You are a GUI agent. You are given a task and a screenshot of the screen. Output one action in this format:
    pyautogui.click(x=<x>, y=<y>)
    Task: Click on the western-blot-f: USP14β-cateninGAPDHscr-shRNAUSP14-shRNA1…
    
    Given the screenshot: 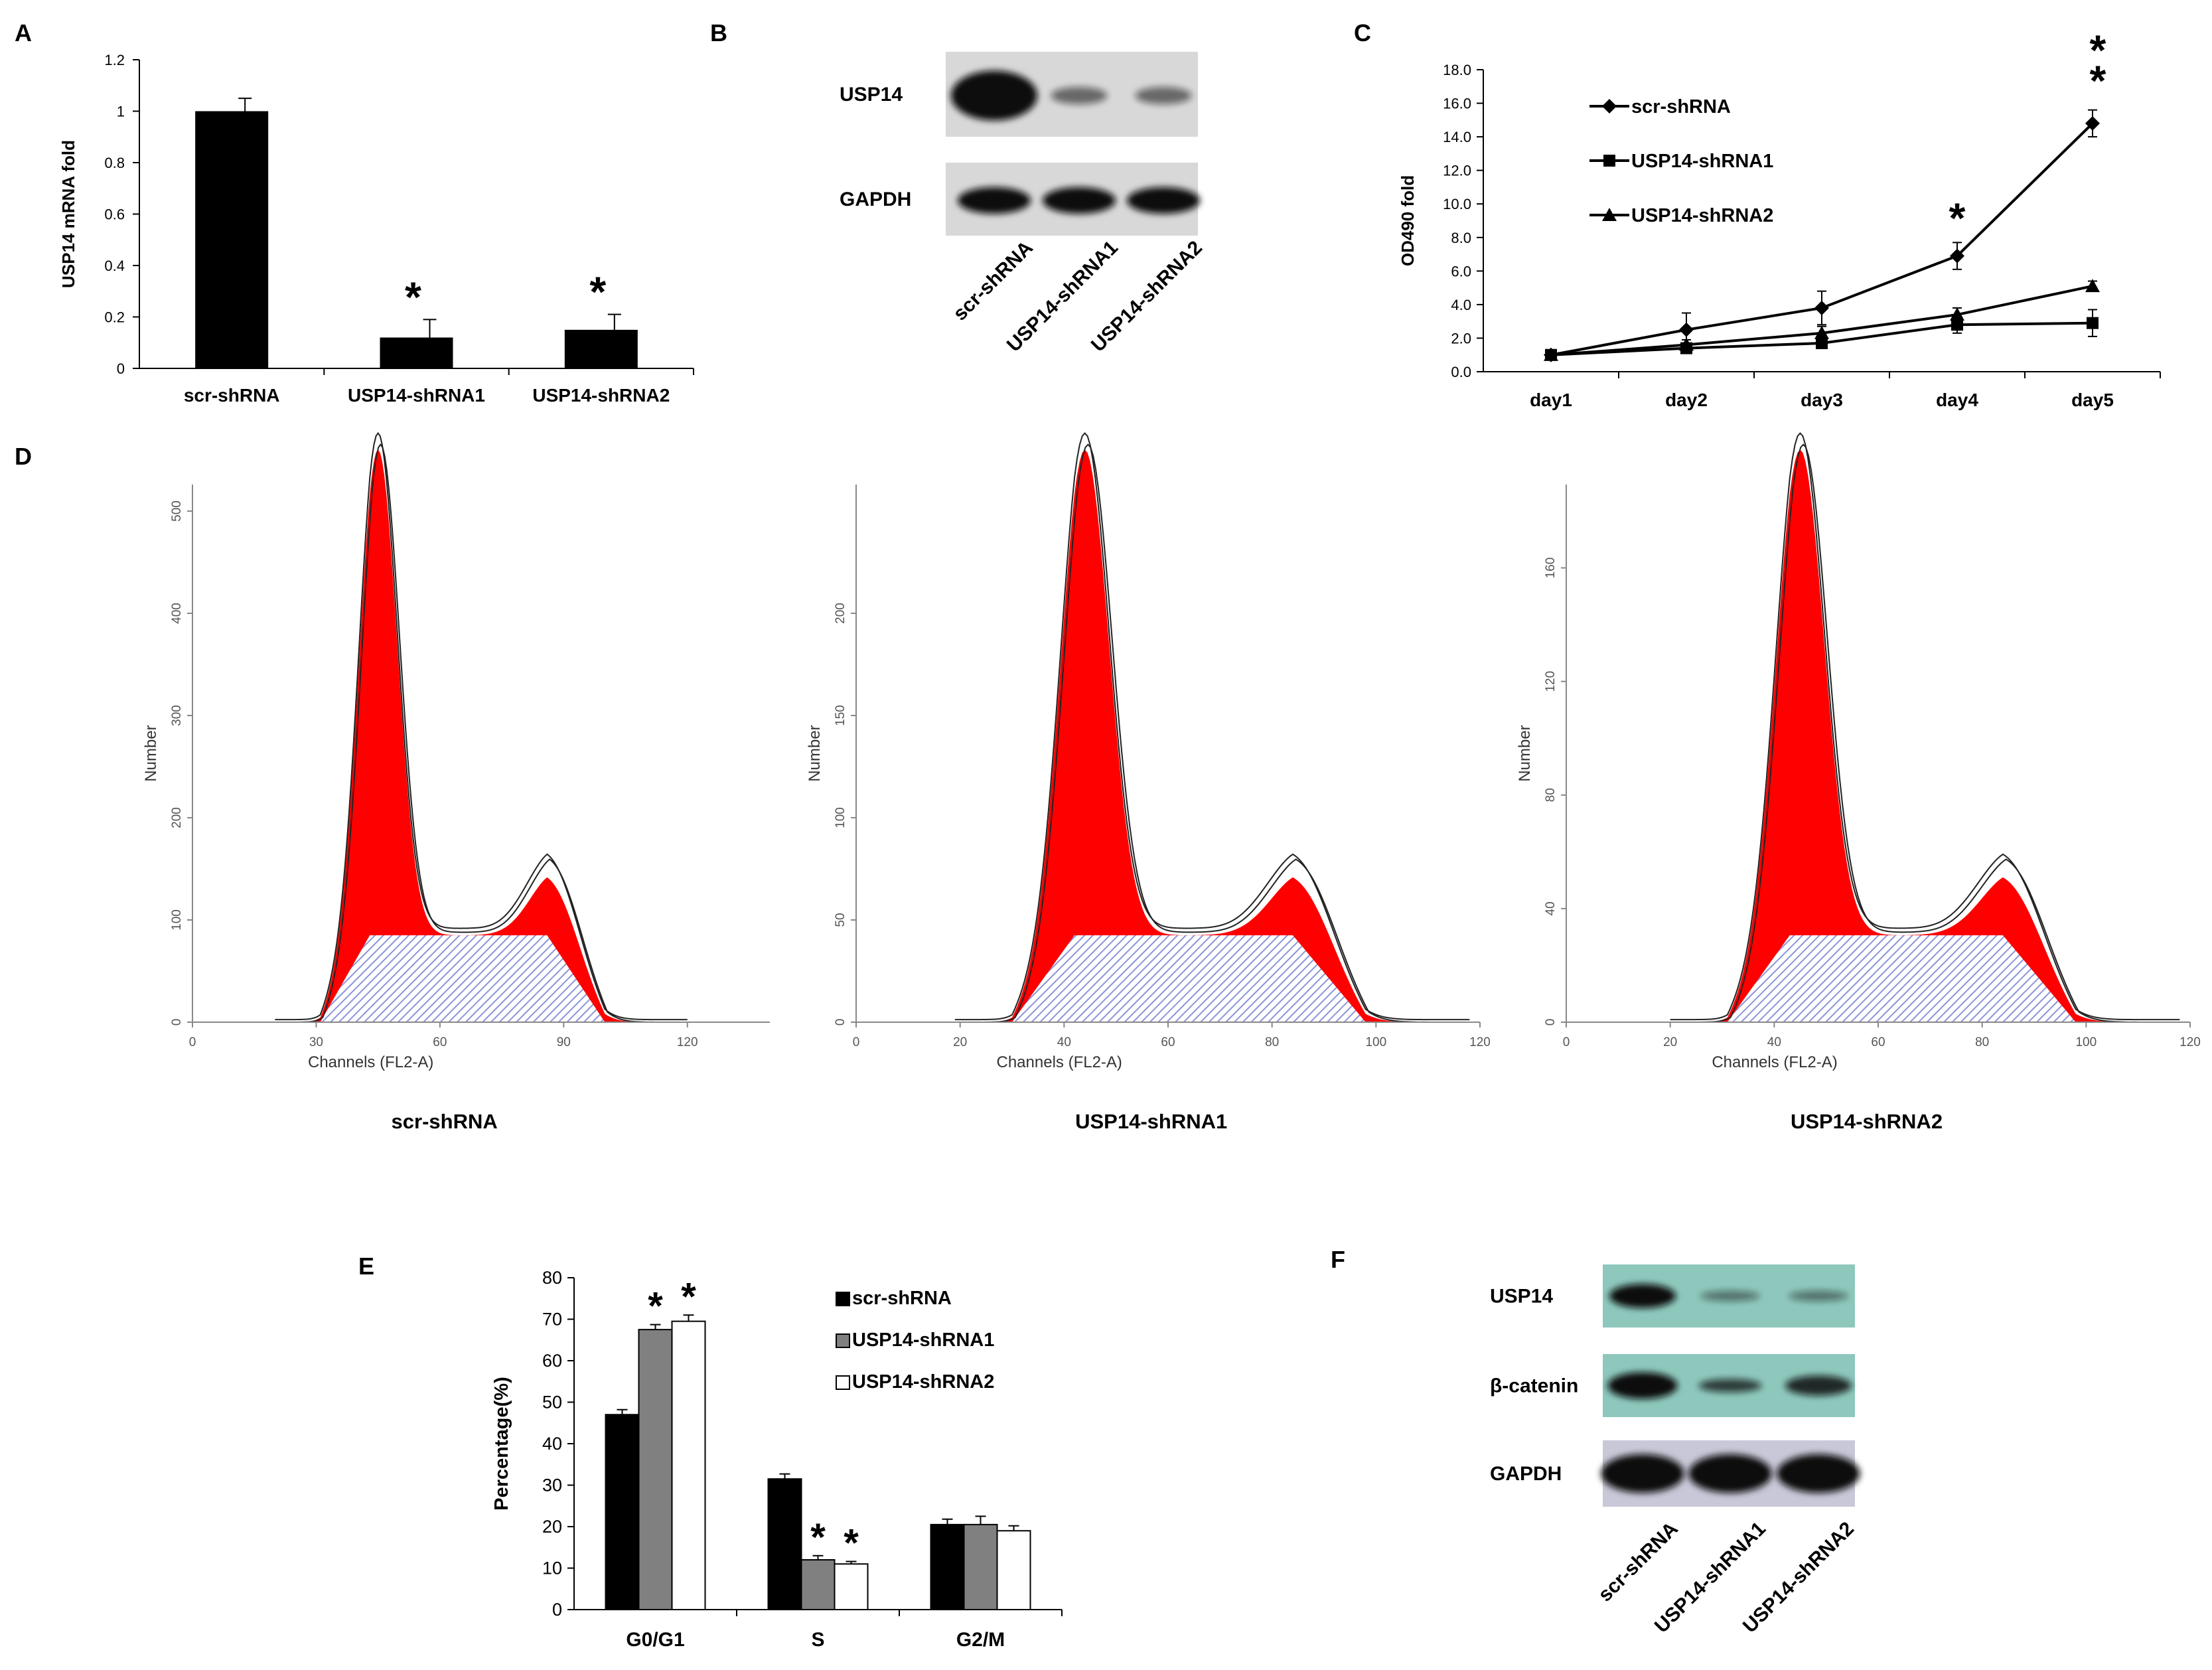 What is the action you would take?
    pyautogui.click(x=1675, y=1451)
    